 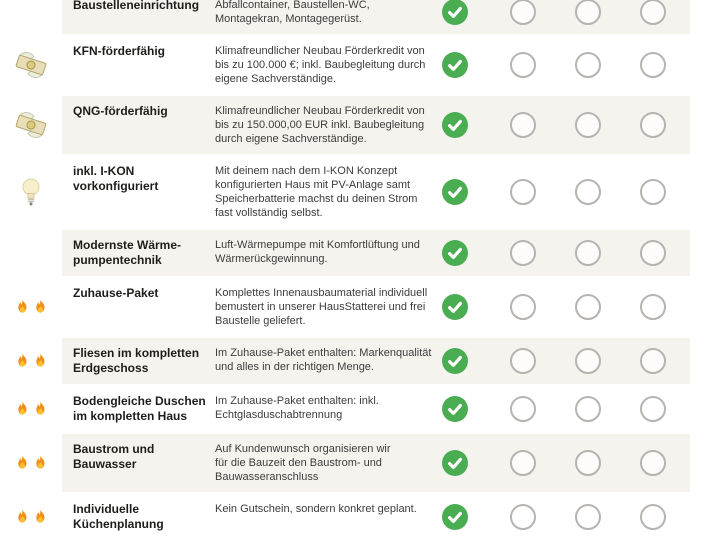 What do you see at coordinates (118, 516) in the screenshot?
I see `feature-title: Individuelle Küchenplanung` at bounding box center [118, 516].